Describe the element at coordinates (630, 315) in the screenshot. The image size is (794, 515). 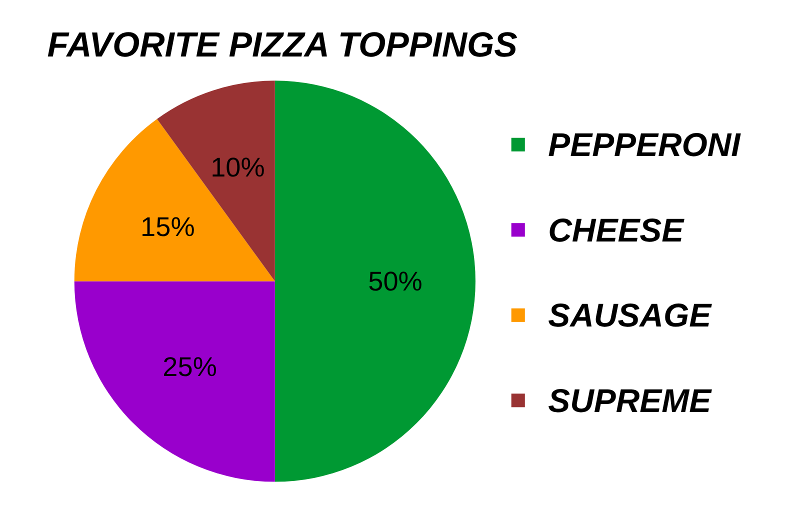
I see `legend-label: SAUSAGE` at that location.